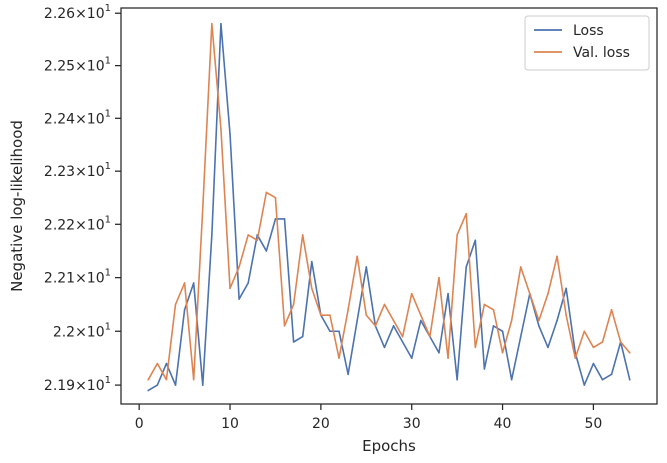 Image resolution: width=667 pixels, height=463 pixels. I want to click on y-tick-label: 2.24×10¹, so click(77, 117).